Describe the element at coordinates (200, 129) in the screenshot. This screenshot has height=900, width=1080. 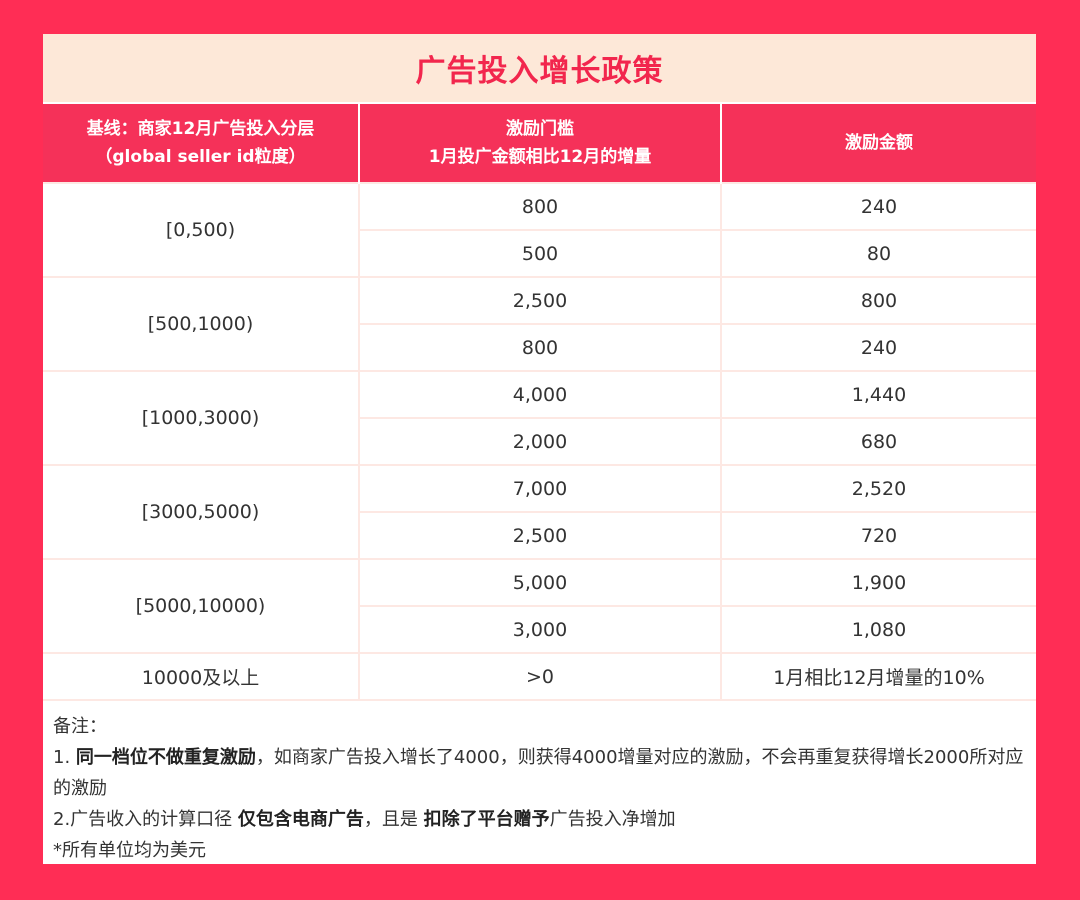
I see `header-baseline-line1: 基线：商家12月广告投入分层` at that location.